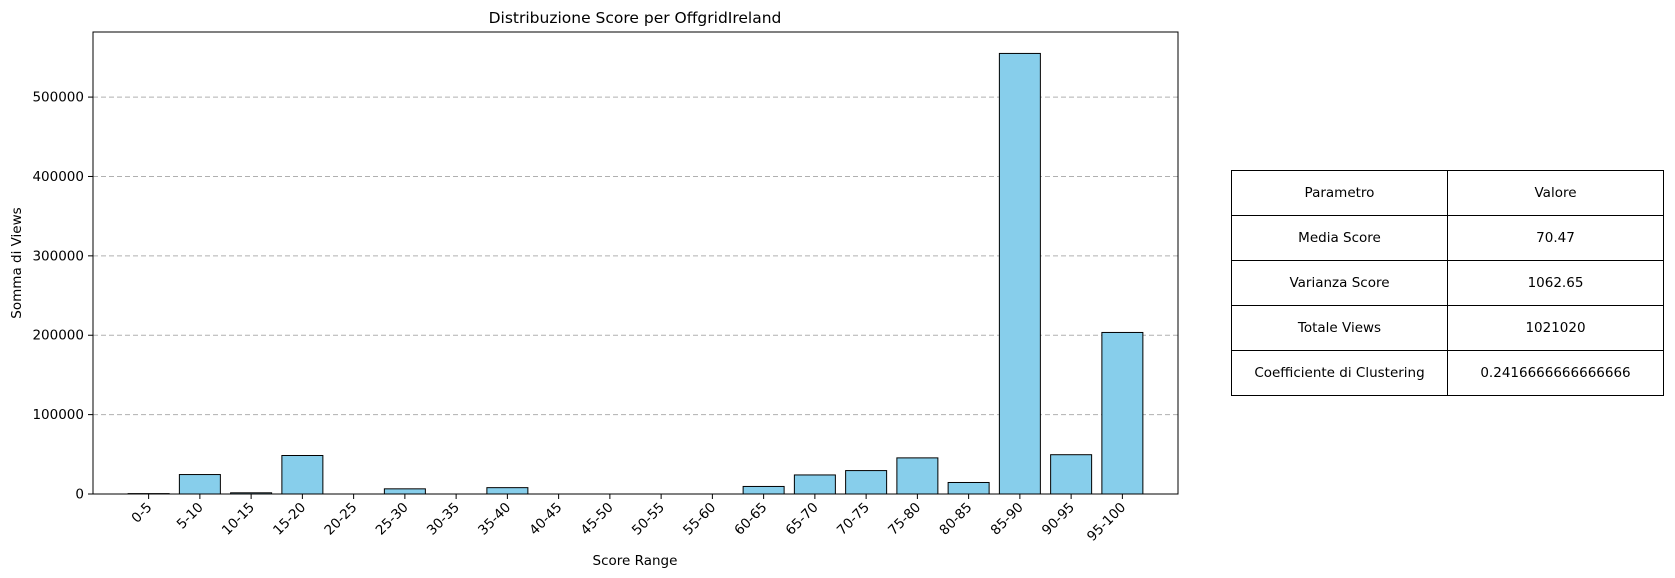 This screenshot has height=578, width=1675. What do you see at coordinates (494, 519) in the screenshot?
I see `x-tick-label: 35-40` at bounding box center [494, 519].